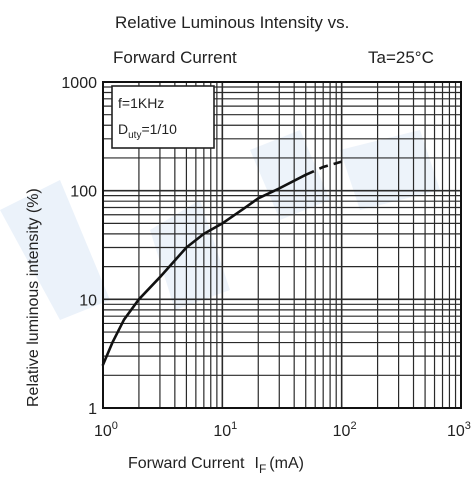 This screenshot has height=477, width=473. I want to click on annotation-duty: Duty=1/10, so click(147, 131).